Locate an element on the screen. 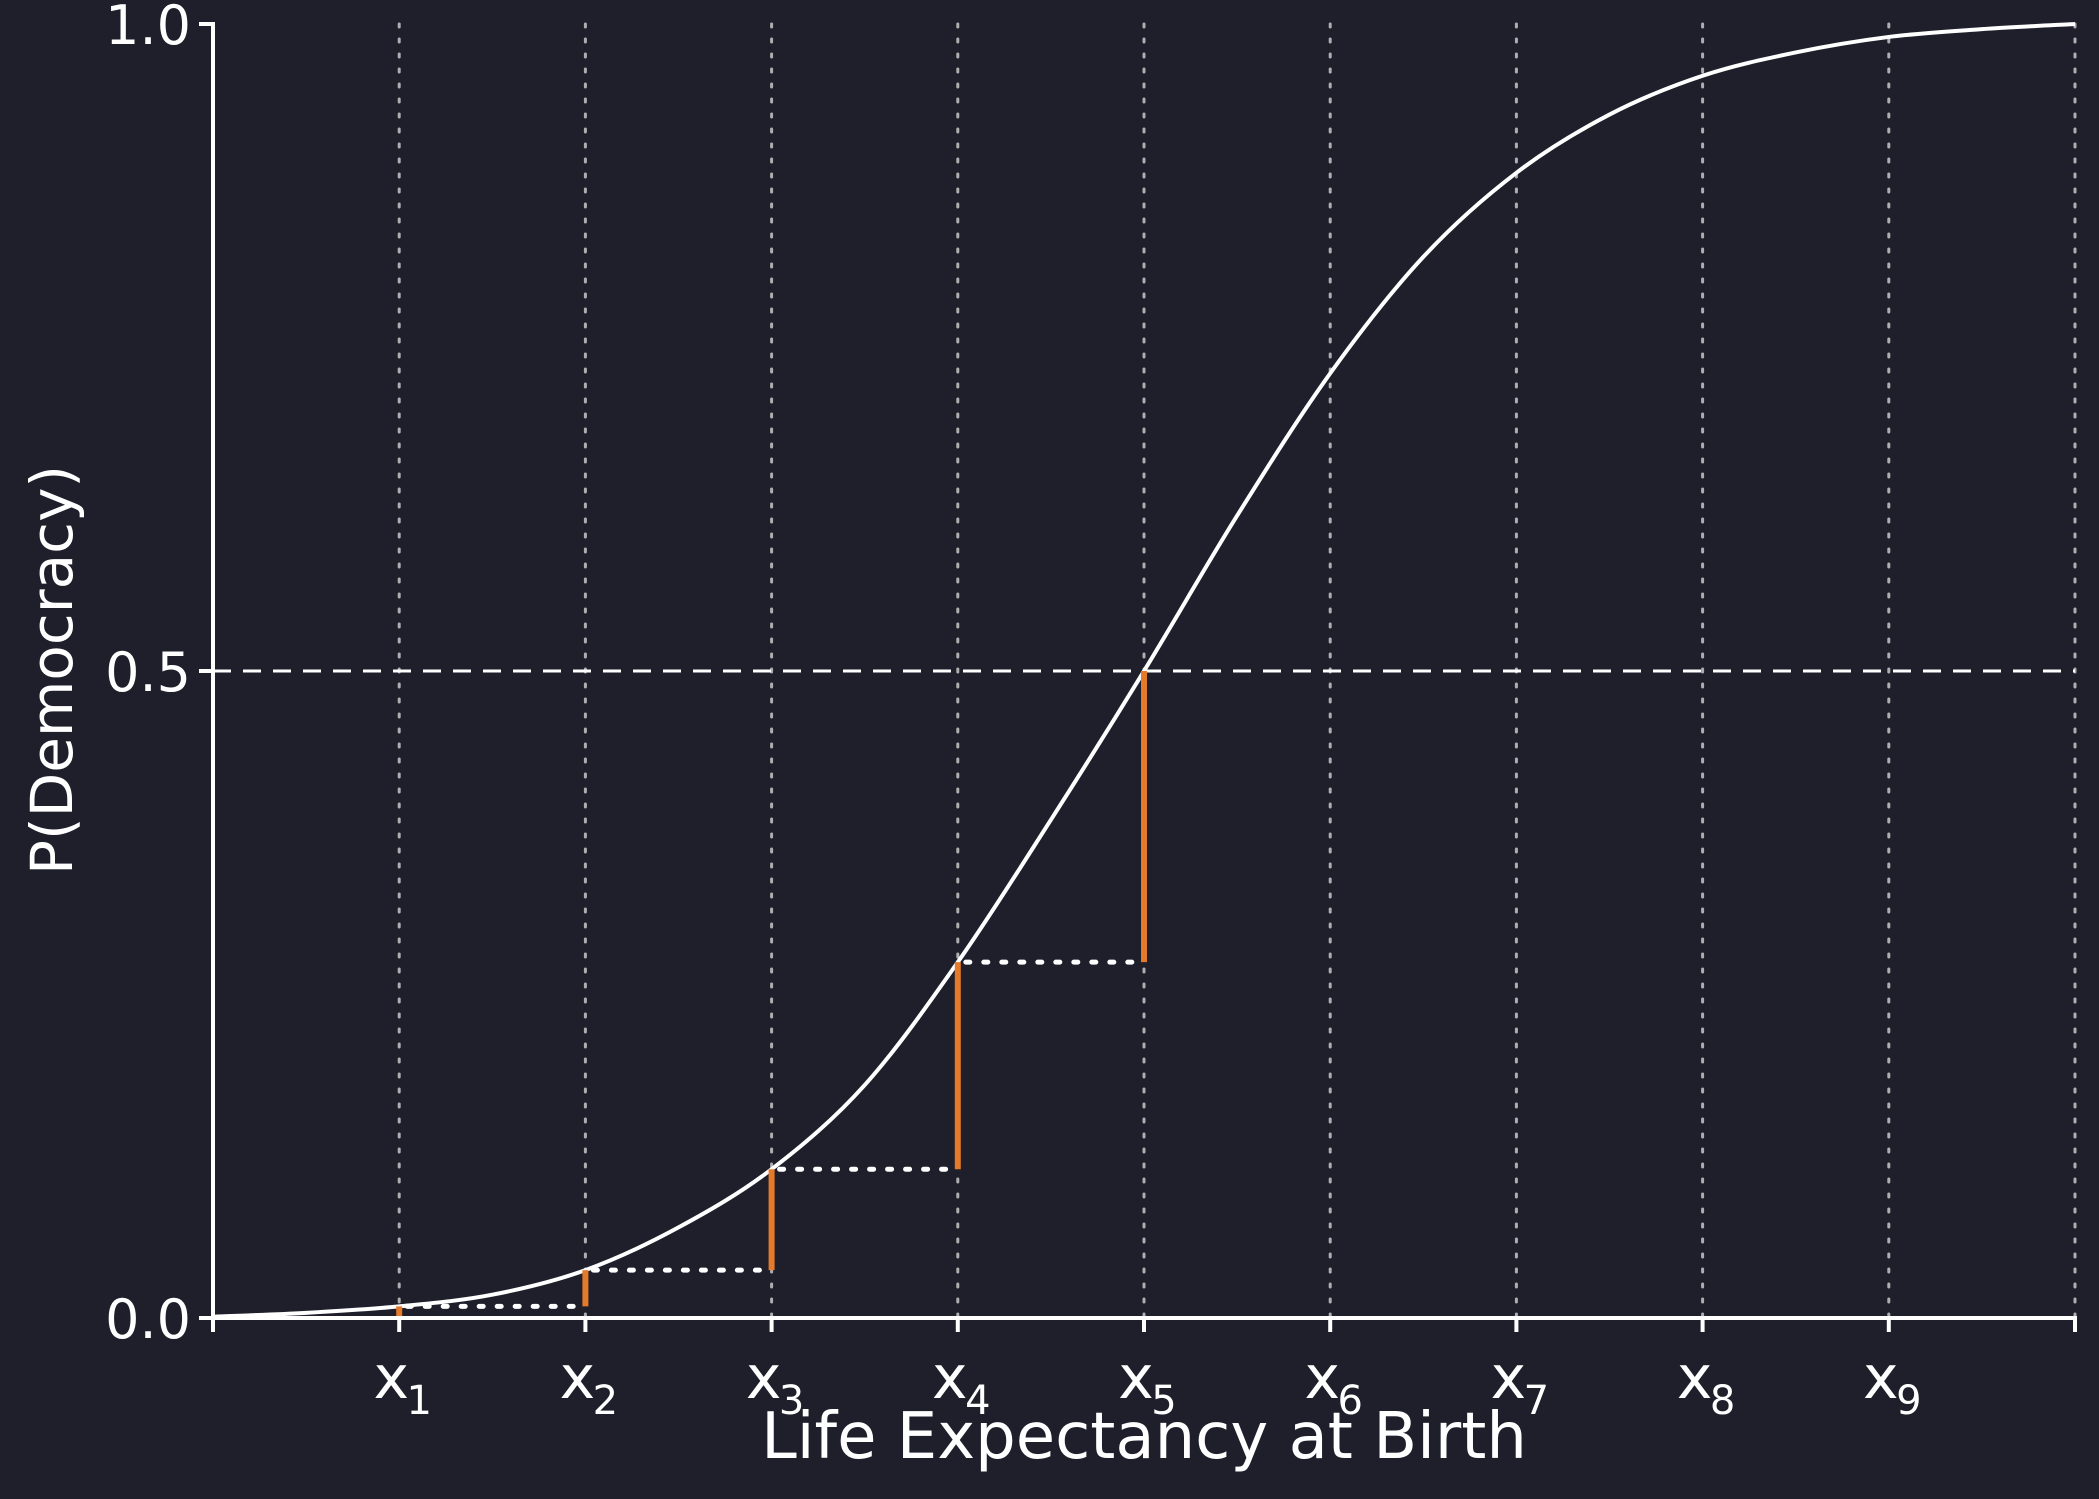 The width and height of the screenshot is (2099, 1499). x-tick-label-7: x is located at coordinates (1509, 1378).